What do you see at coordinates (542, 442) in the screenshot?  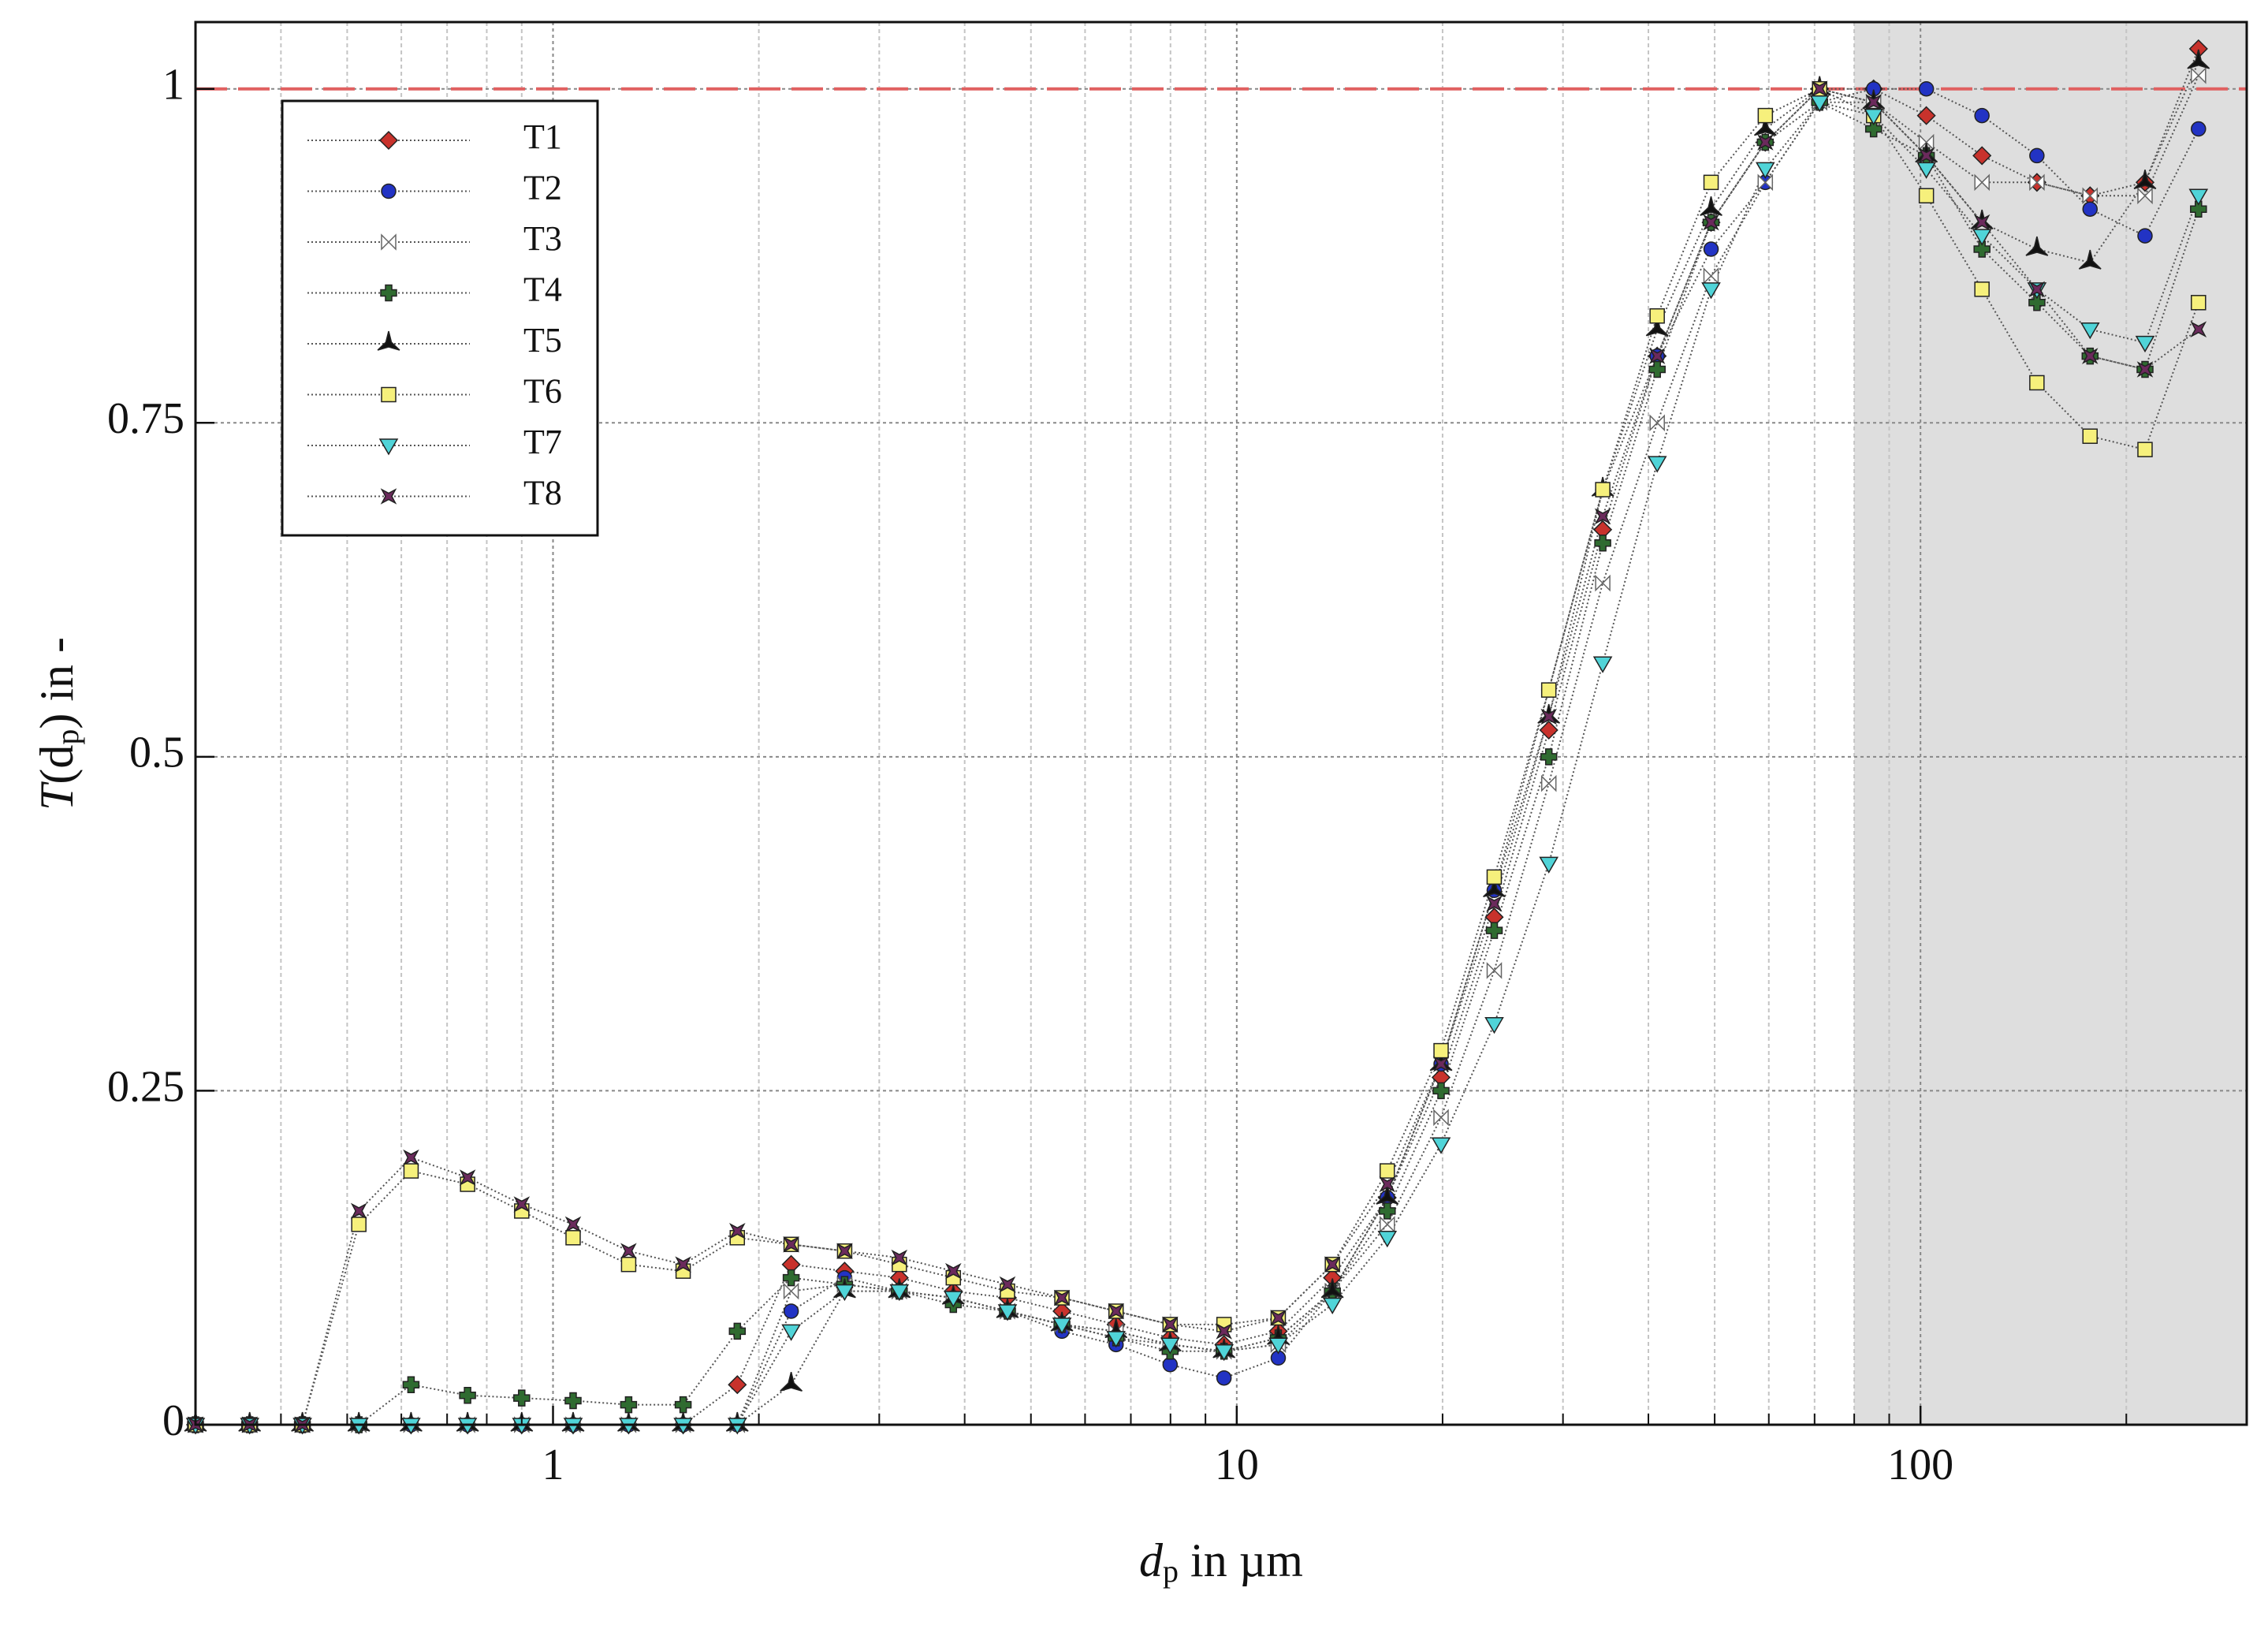 I see `legend-label: T7` at bounding box center [542, 442].